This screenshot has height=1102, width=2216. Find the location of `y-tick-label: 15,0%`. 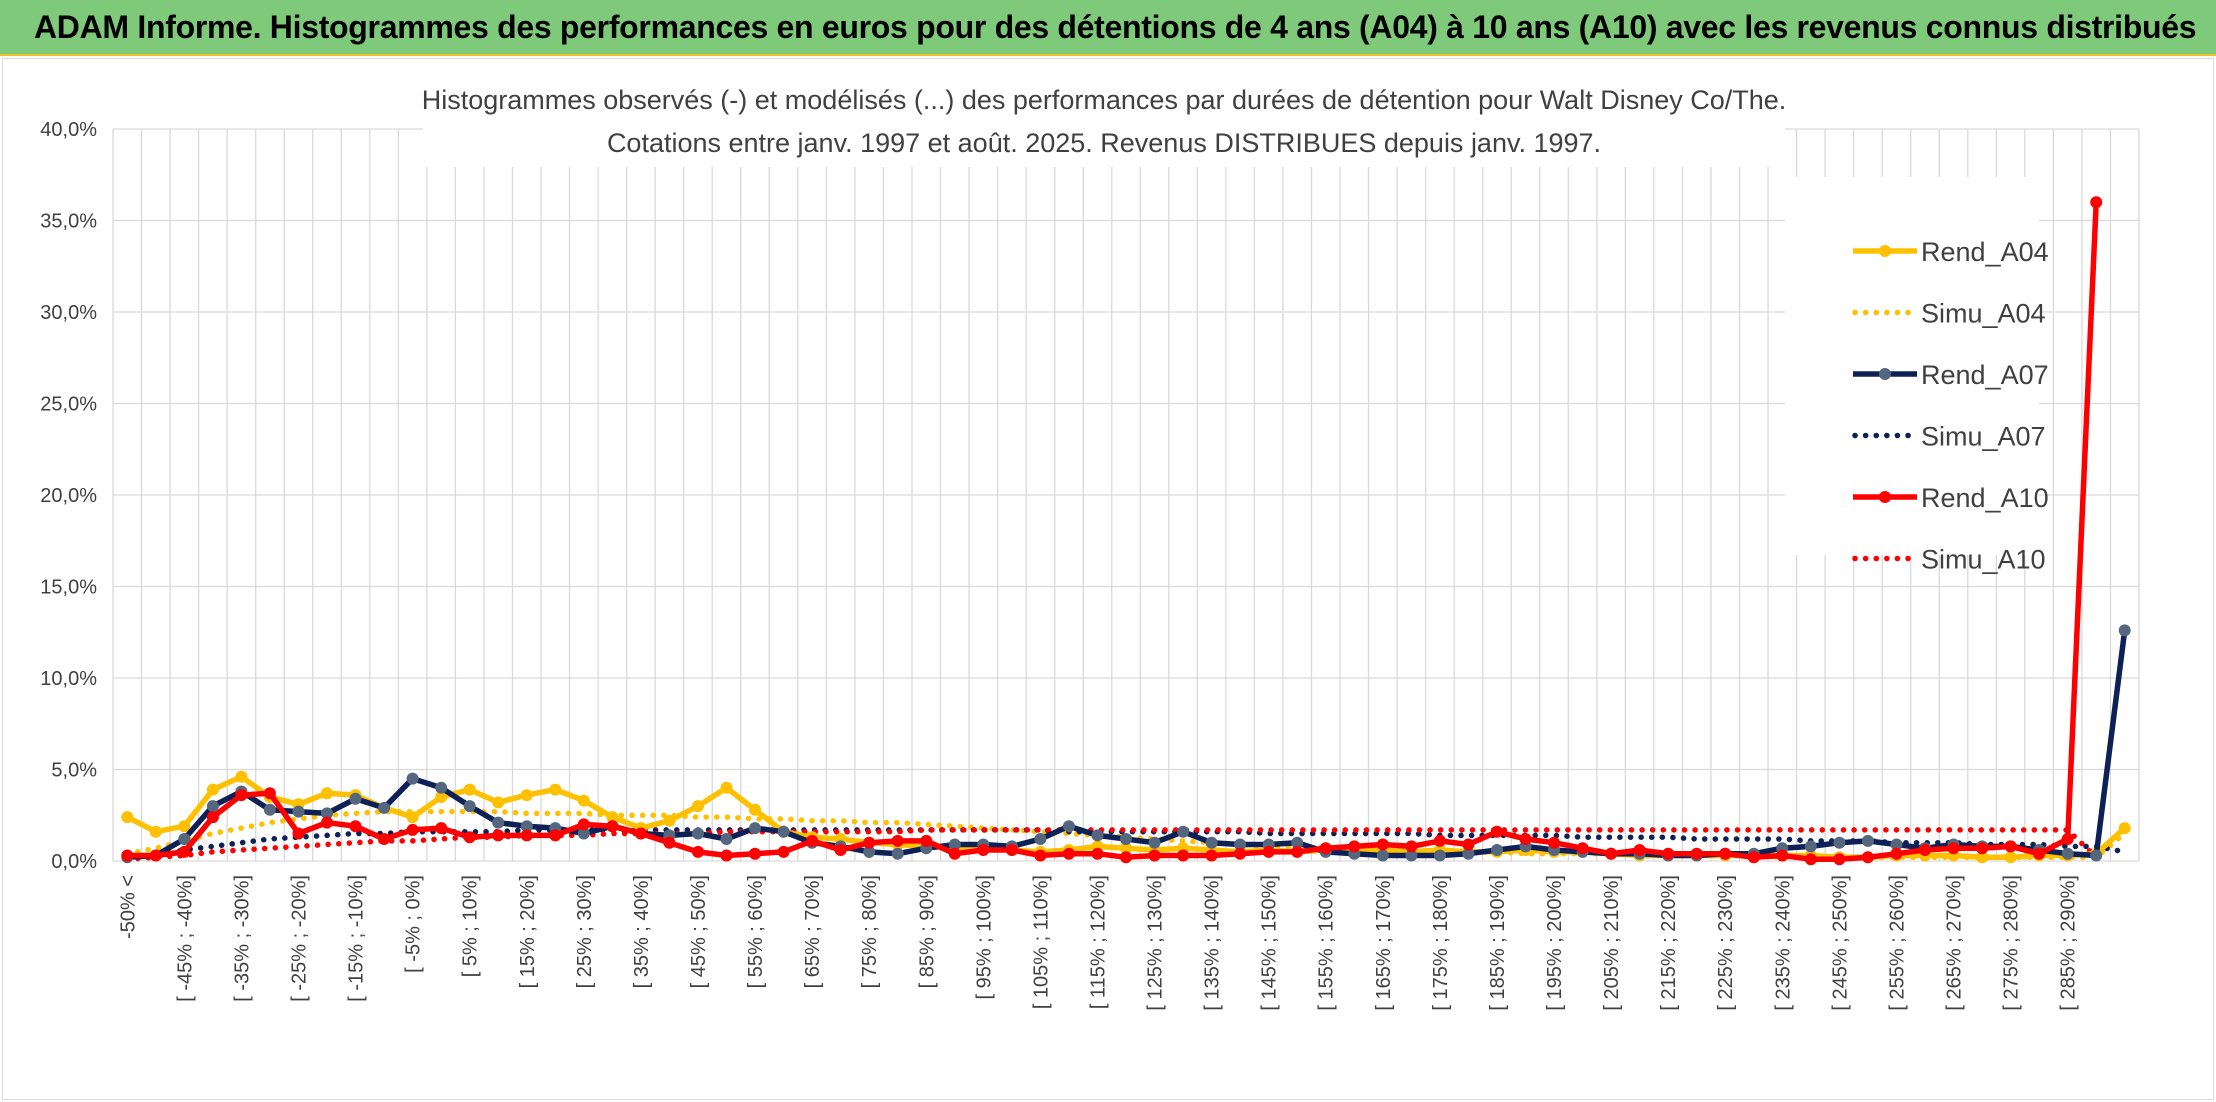

y-tick-label: 15,0% is located at coordinates (68, 588).